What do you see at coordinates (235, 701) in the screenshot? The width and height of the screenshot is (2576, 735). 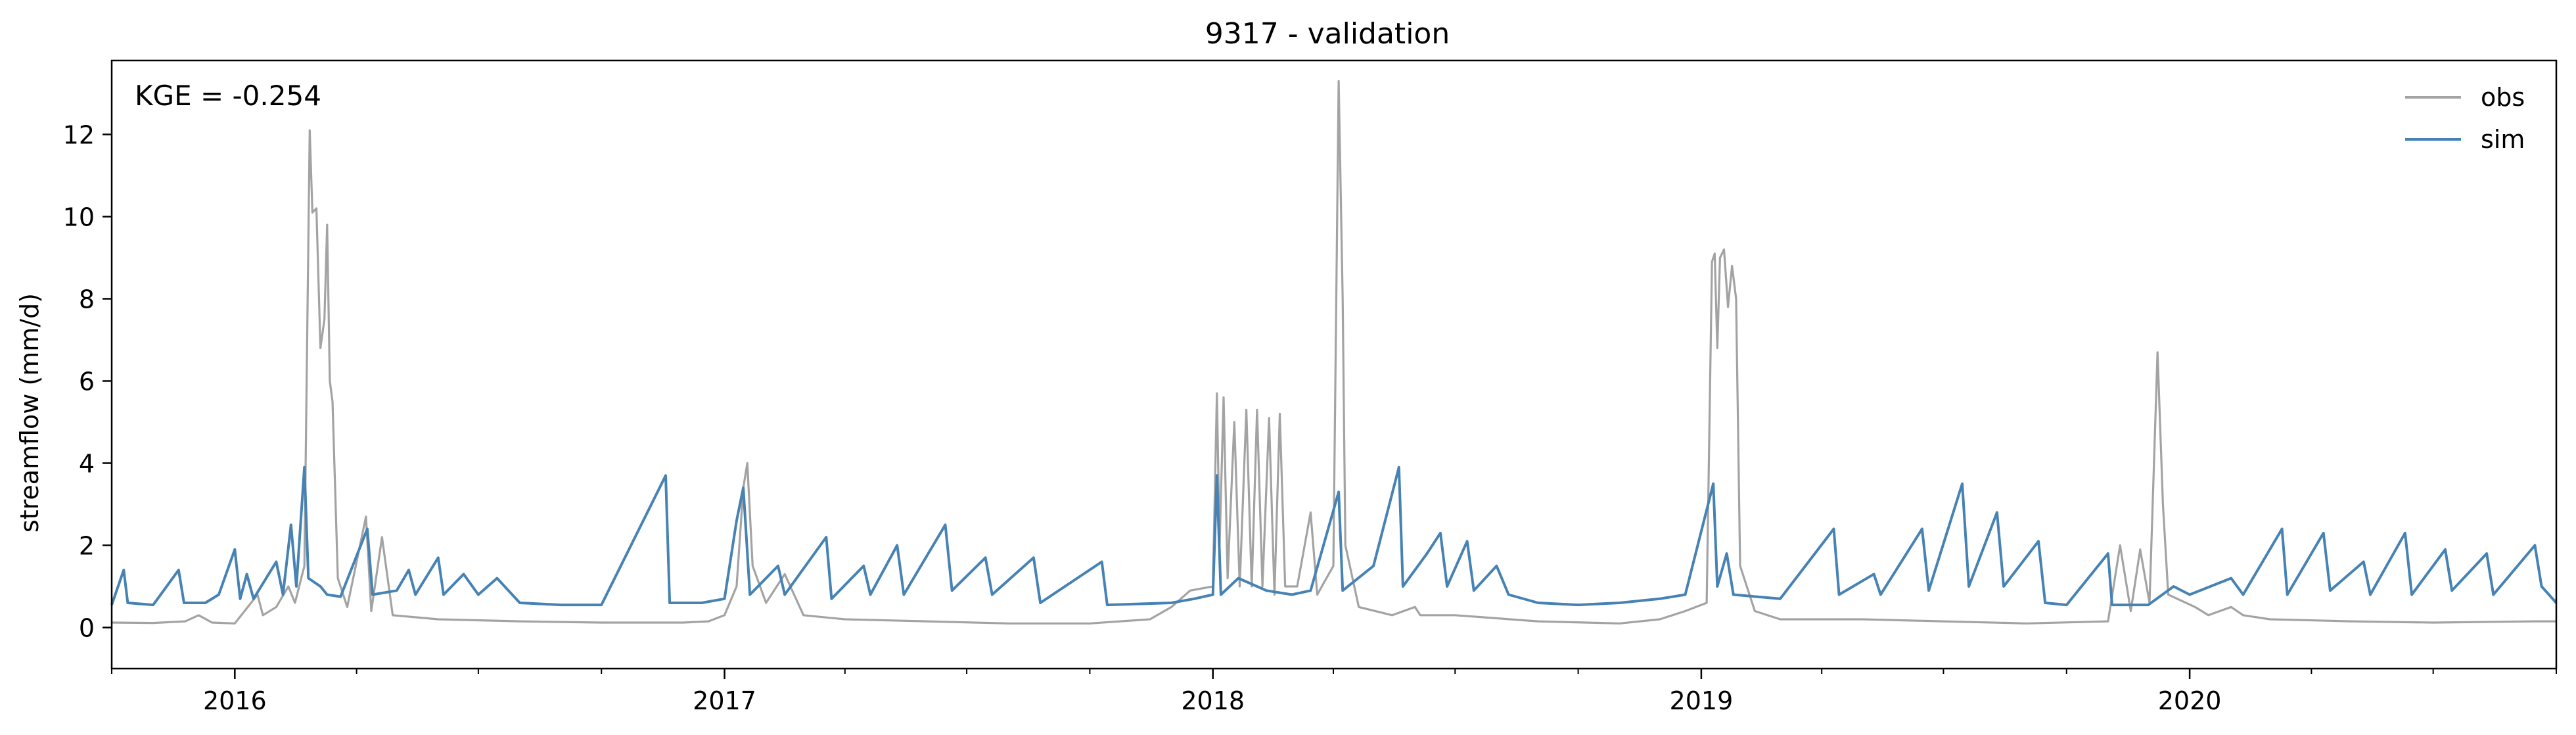 I see `x-tick-label: 2016` at bounding box center [235, 701].